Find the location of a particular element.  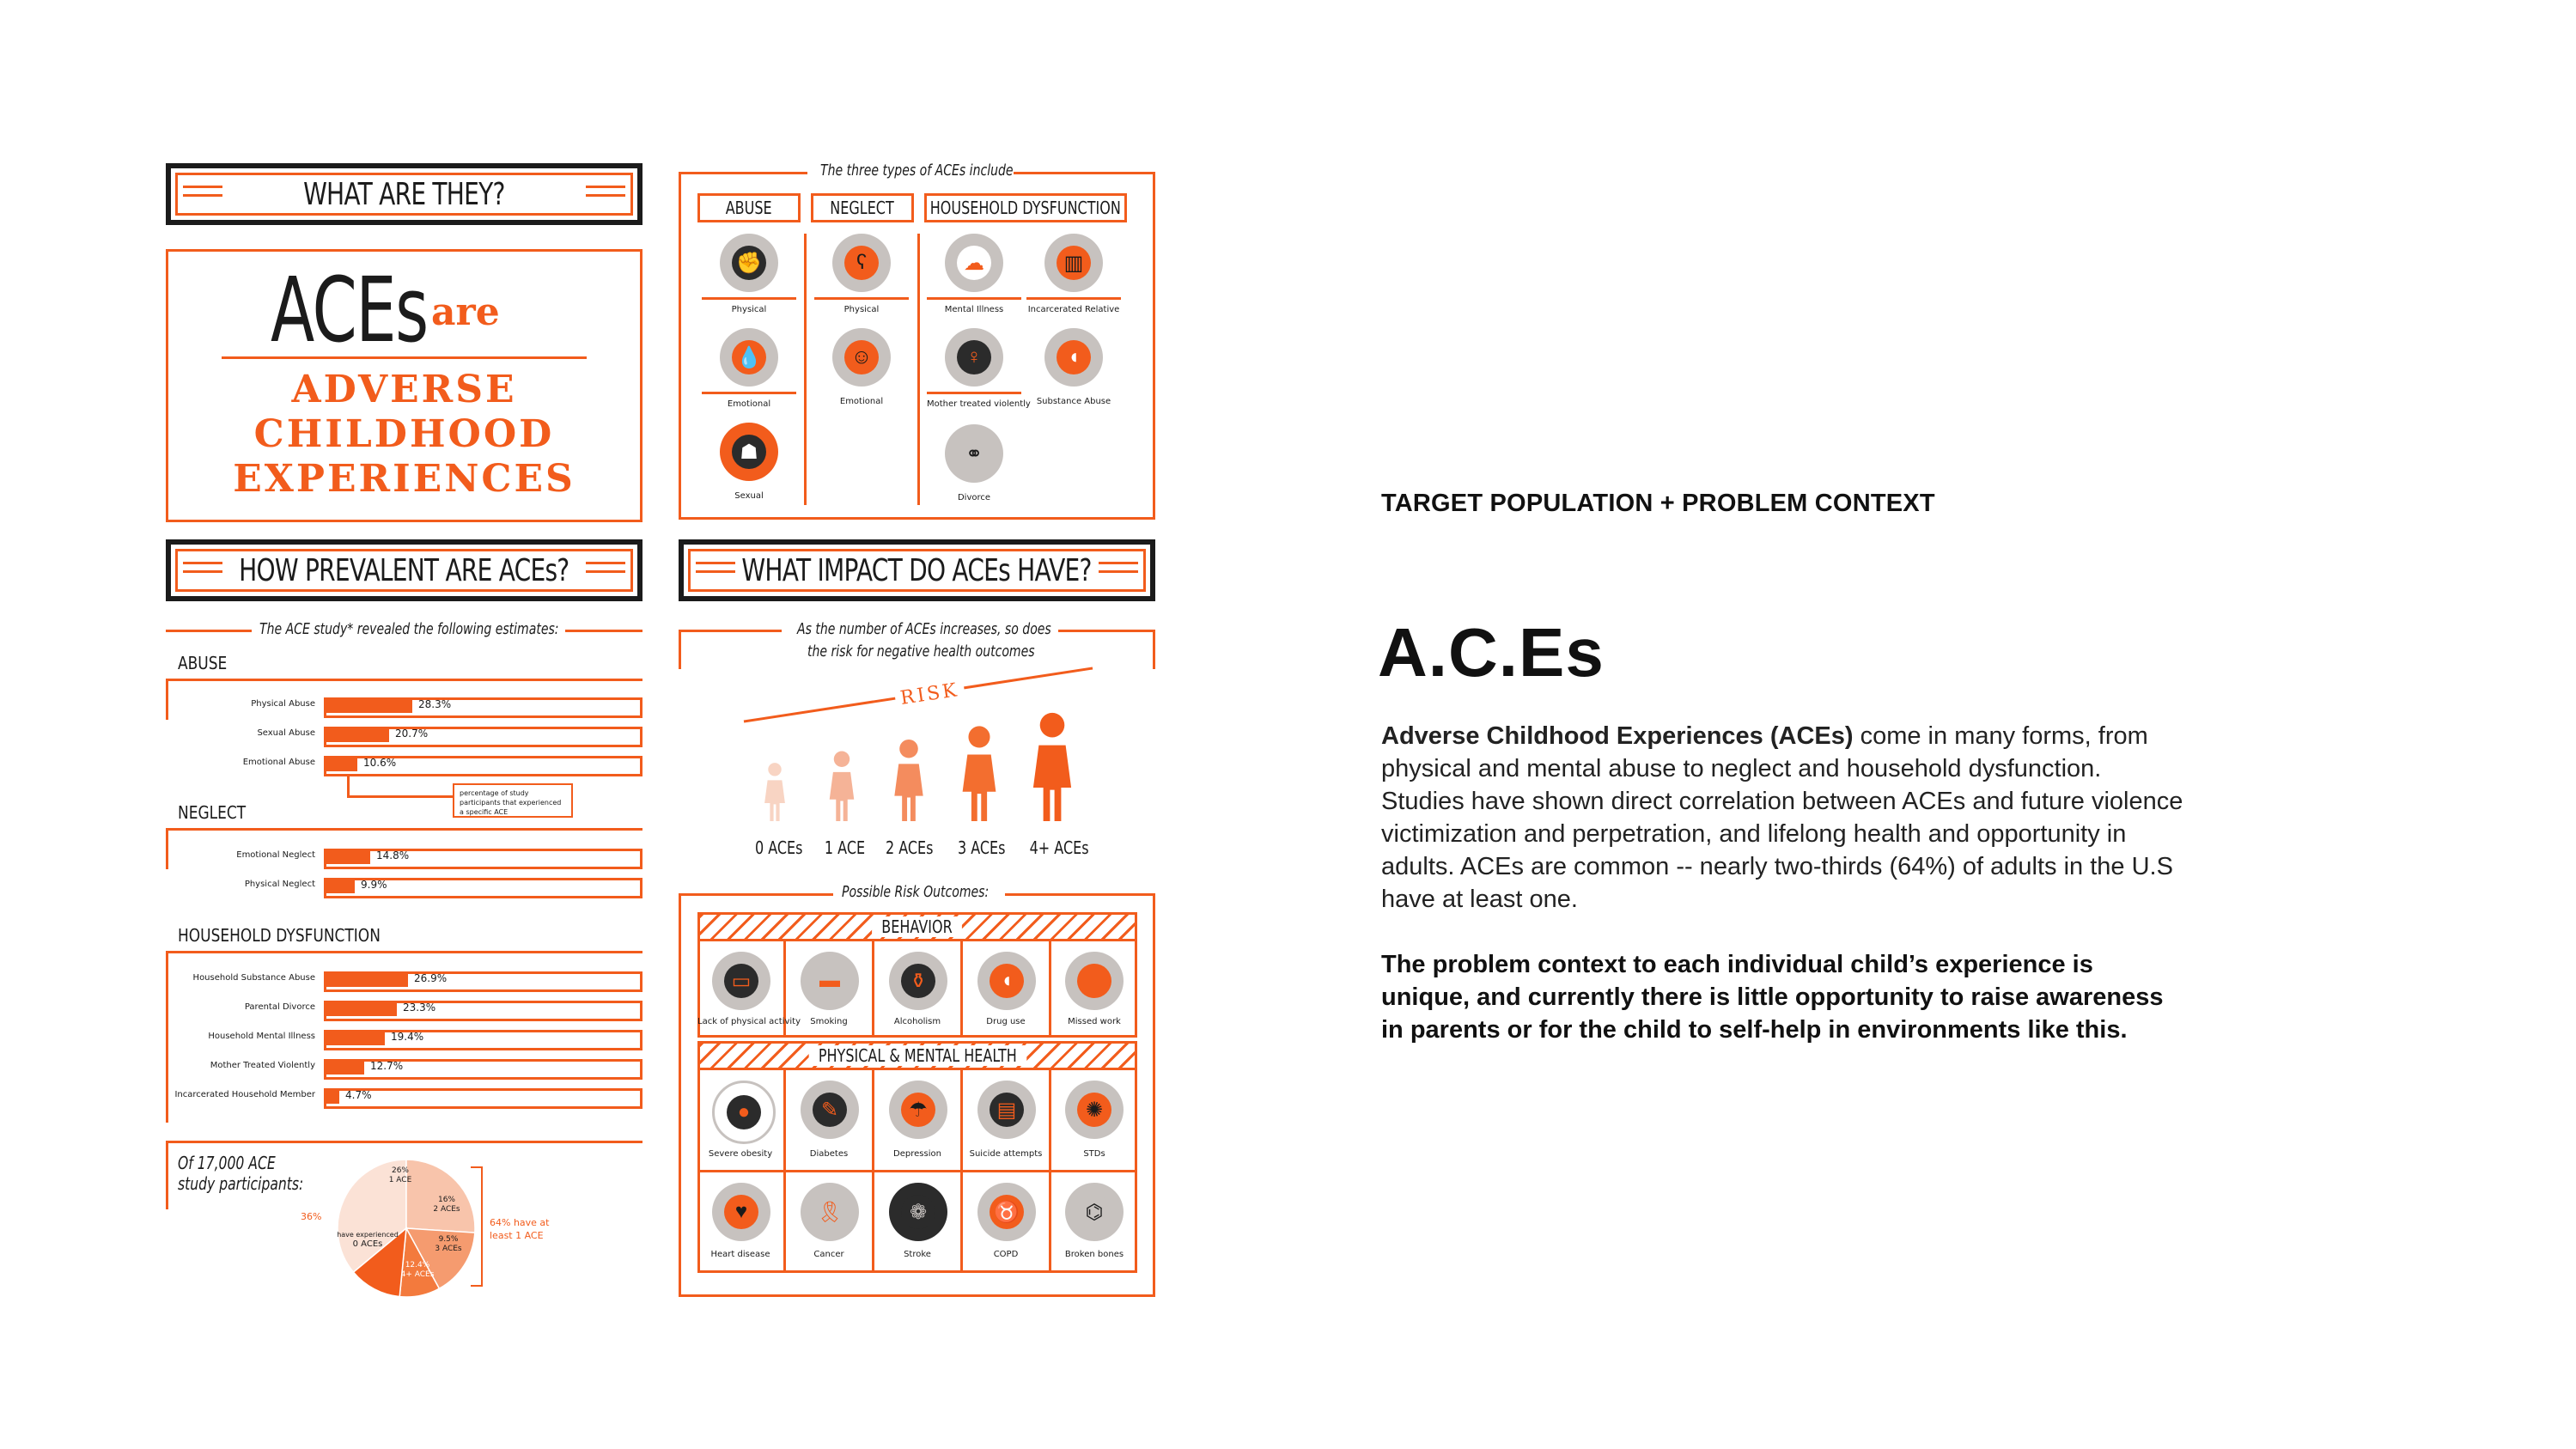

abuse-physical-caption: Physical is located at coordinates (749, 305).